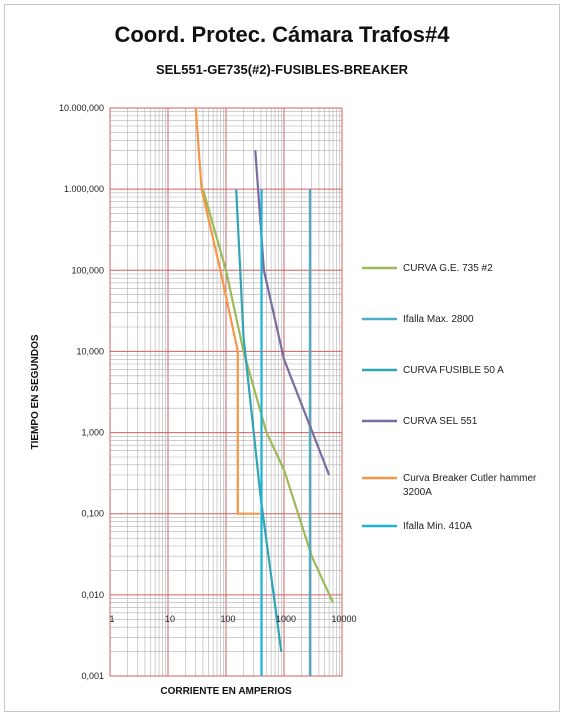 Image resolution: width=564 pixels, height=717 pixels. Describe the element at coordinates (35, 391) in the screenshot. I see `y-axis-label: TIEMPO EN SEGUNDOS` at that location.